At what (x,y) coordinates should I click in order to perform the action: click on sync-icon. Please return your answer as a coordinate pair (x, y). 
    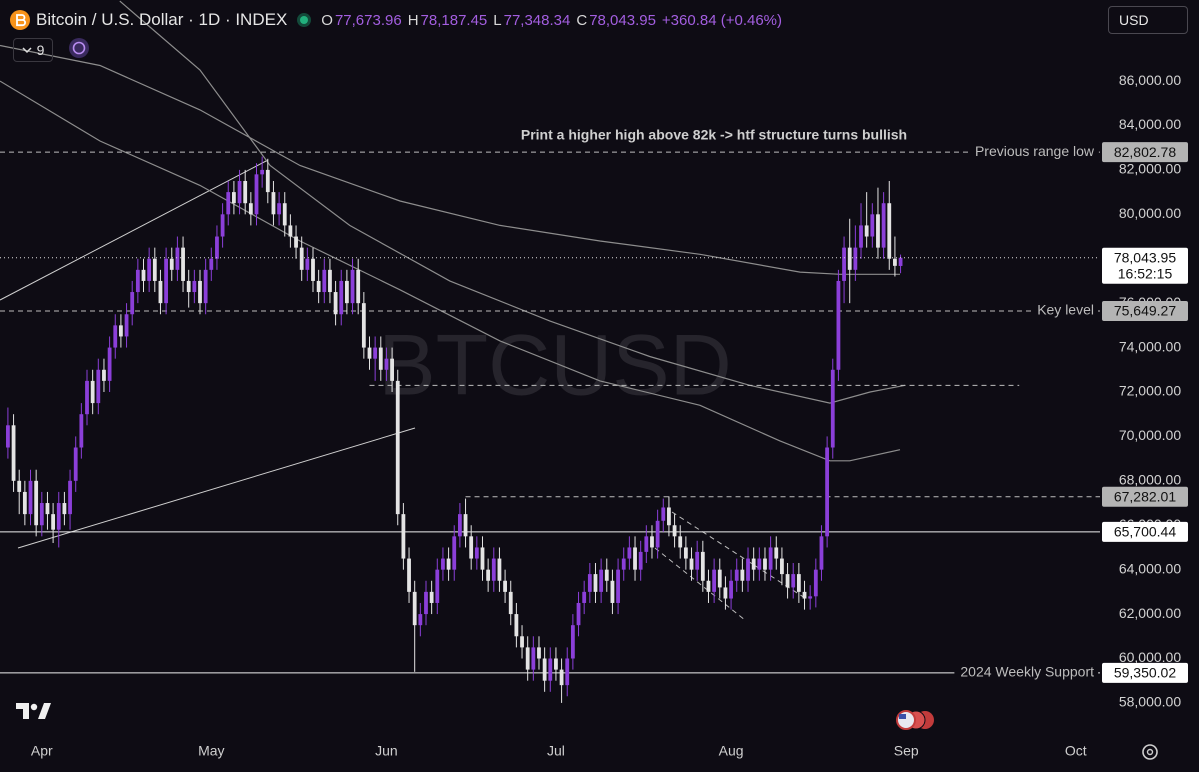
    Looking at the image, I should click on (79, 48).